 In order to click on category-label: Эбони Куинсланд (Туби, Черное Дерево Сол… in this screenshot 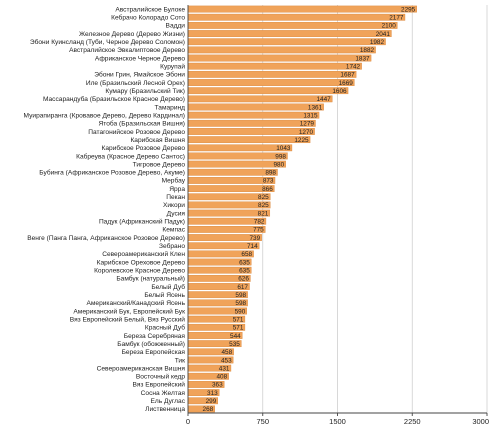, I will do `click(107, 42)`.